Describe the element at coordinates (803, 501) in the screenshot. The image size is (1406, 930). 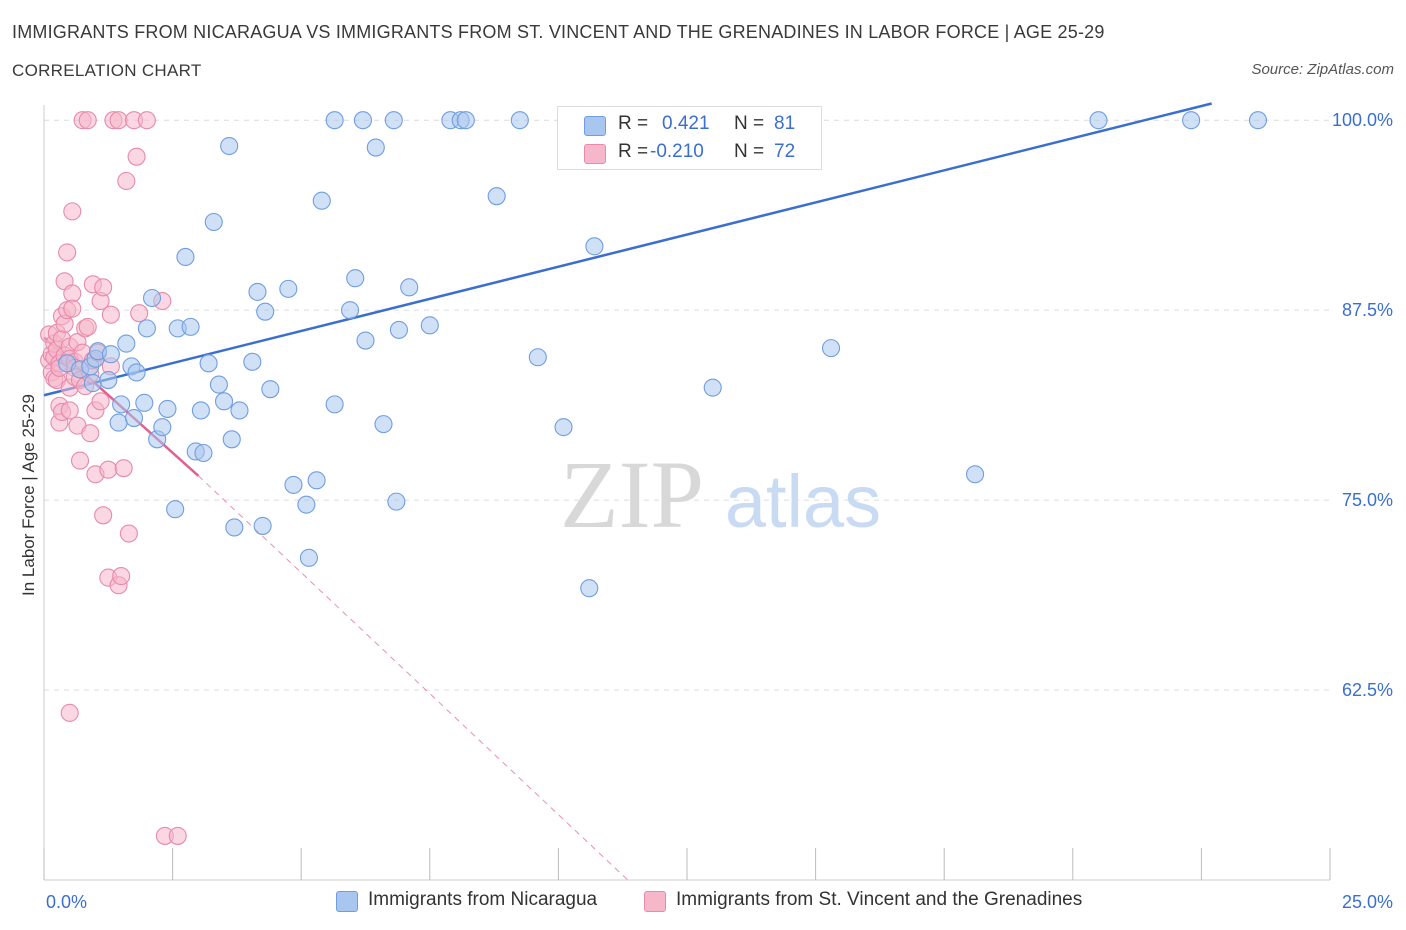
I see `watermark-atlas: atlas` at that location.